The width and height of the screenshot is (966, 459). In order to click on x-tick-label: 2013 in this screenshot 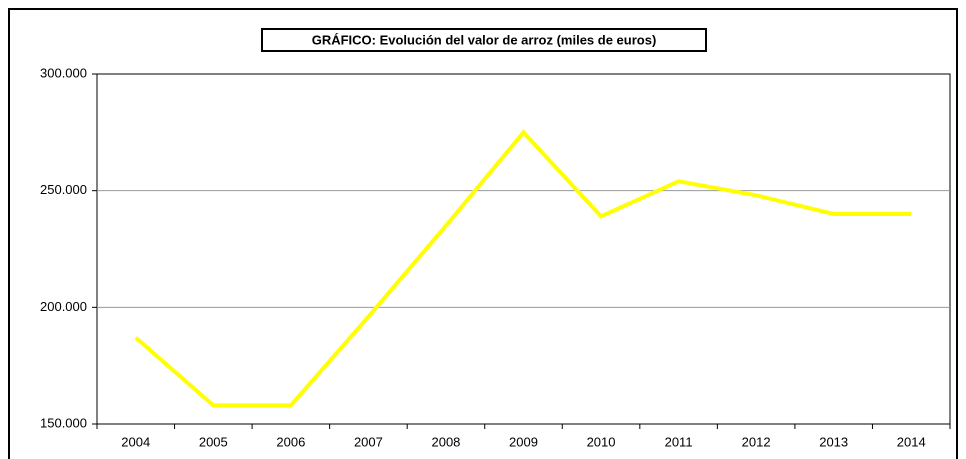, I will do `click(833, 441)`.